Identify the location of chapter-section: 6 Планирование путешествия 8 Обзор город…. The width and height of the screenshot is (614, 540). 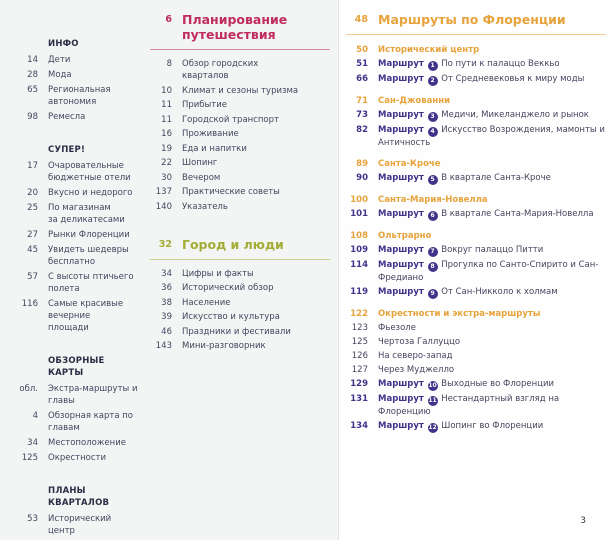
(240, 112).